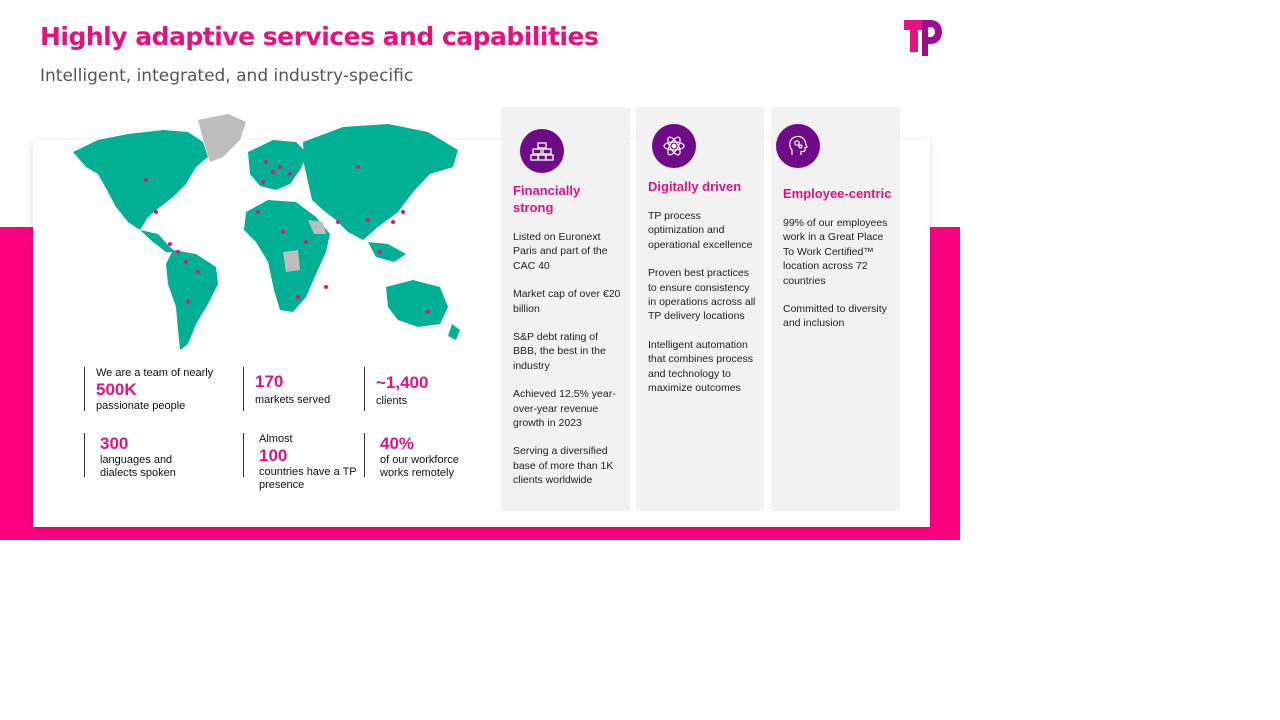 The height and width of the screenshot is (720, 1280). I want to click on column-heading: Employee-centric, so click(837, 193).